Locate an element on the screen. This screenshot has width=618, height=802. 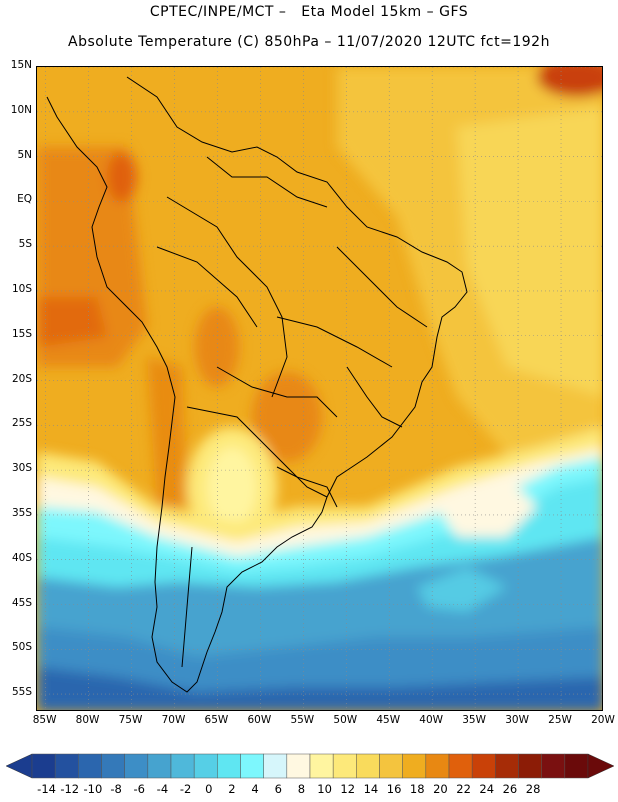
colorbar-tick-label: 26 is located at coordinates (510, 789).